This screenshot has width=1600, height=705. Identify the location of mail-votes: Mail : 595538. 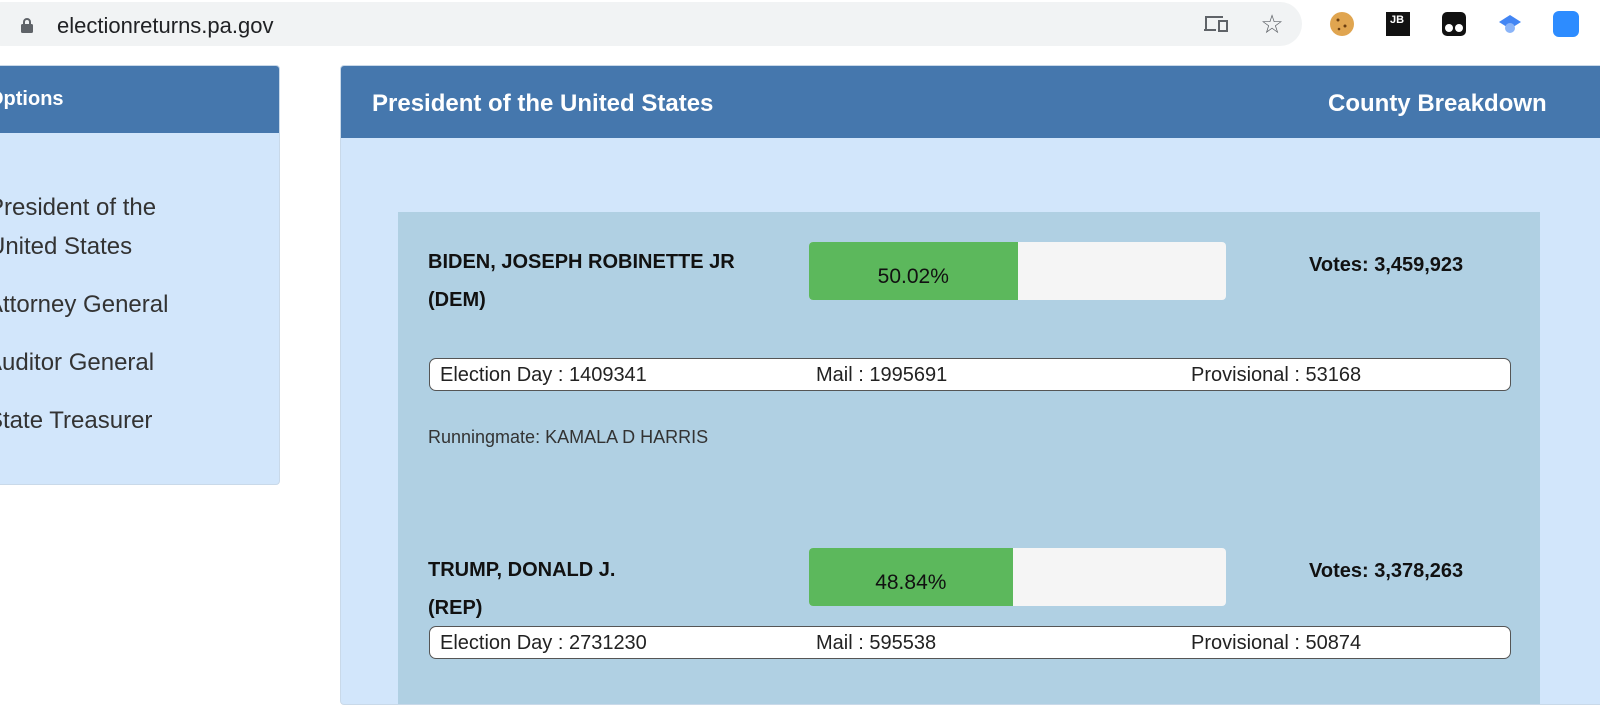
(876, 643).